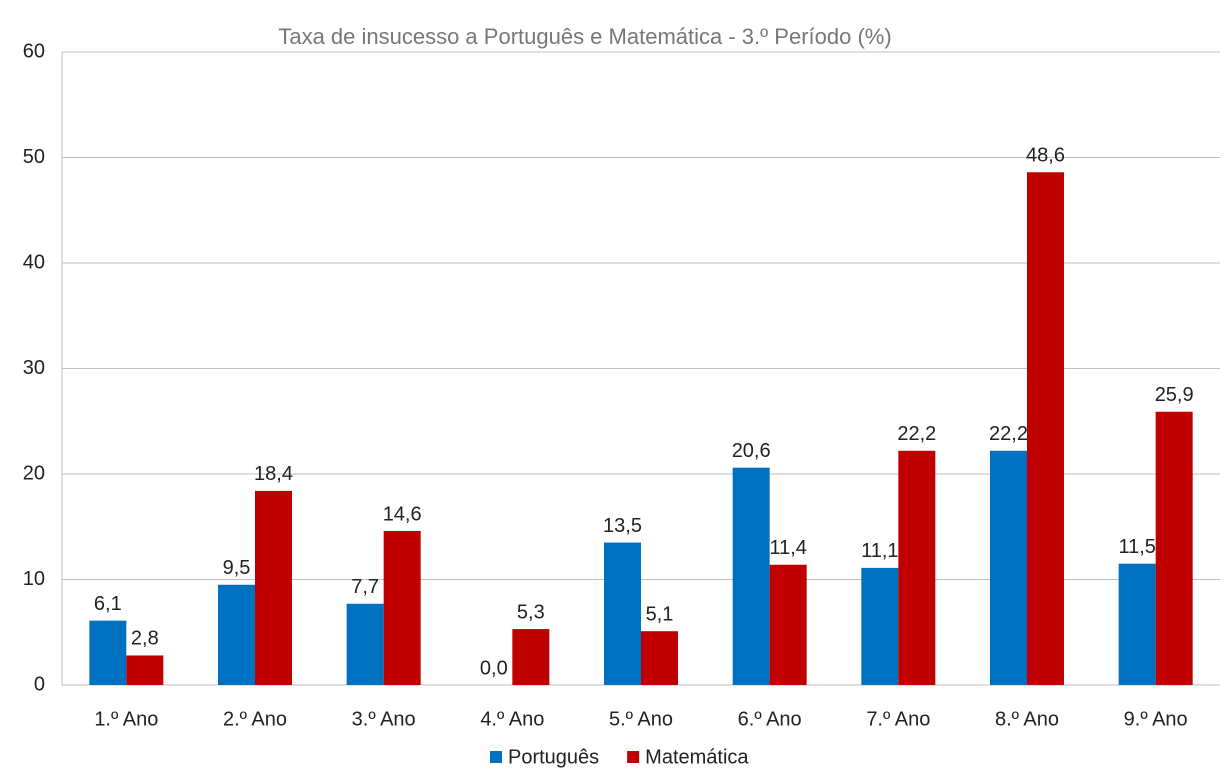 The height and width of the screenshot is (769, 1224). Describe the element at coordinates (751, 451) in the screenshot. I see `data-label: 20,6` at that location.